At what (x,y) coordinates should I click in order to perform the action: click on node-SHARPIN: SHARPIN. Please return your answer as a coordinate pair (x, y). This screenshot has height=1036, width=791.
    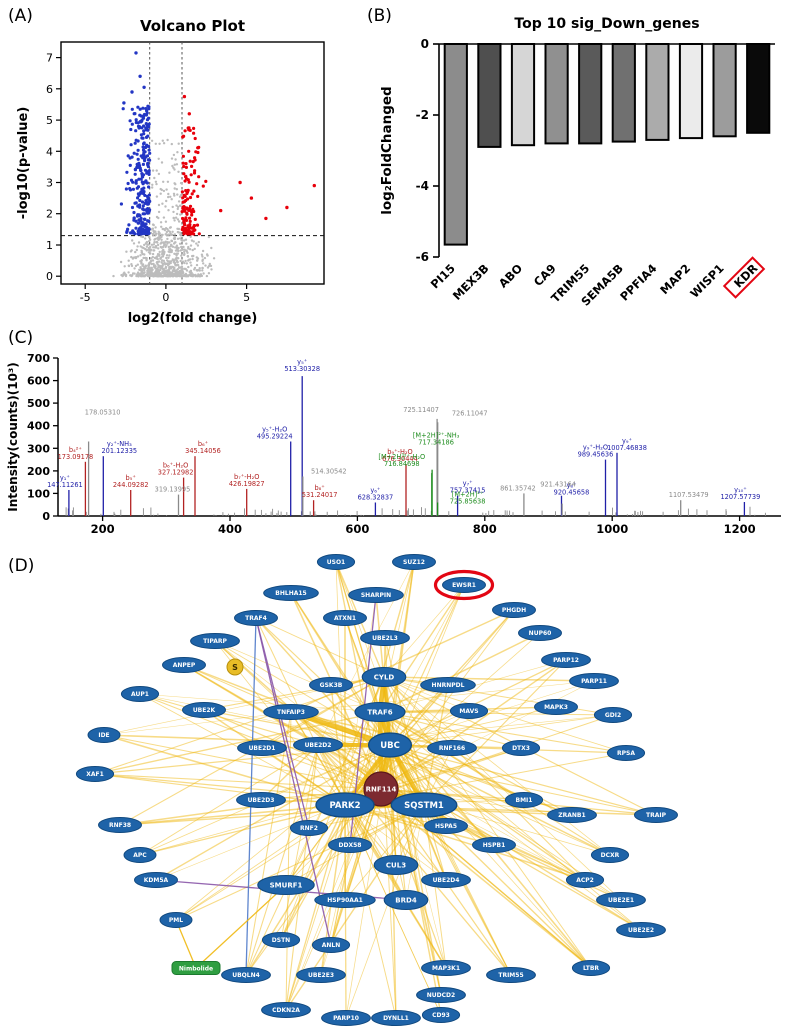
    Looking at the image, I should click on (376, 595).